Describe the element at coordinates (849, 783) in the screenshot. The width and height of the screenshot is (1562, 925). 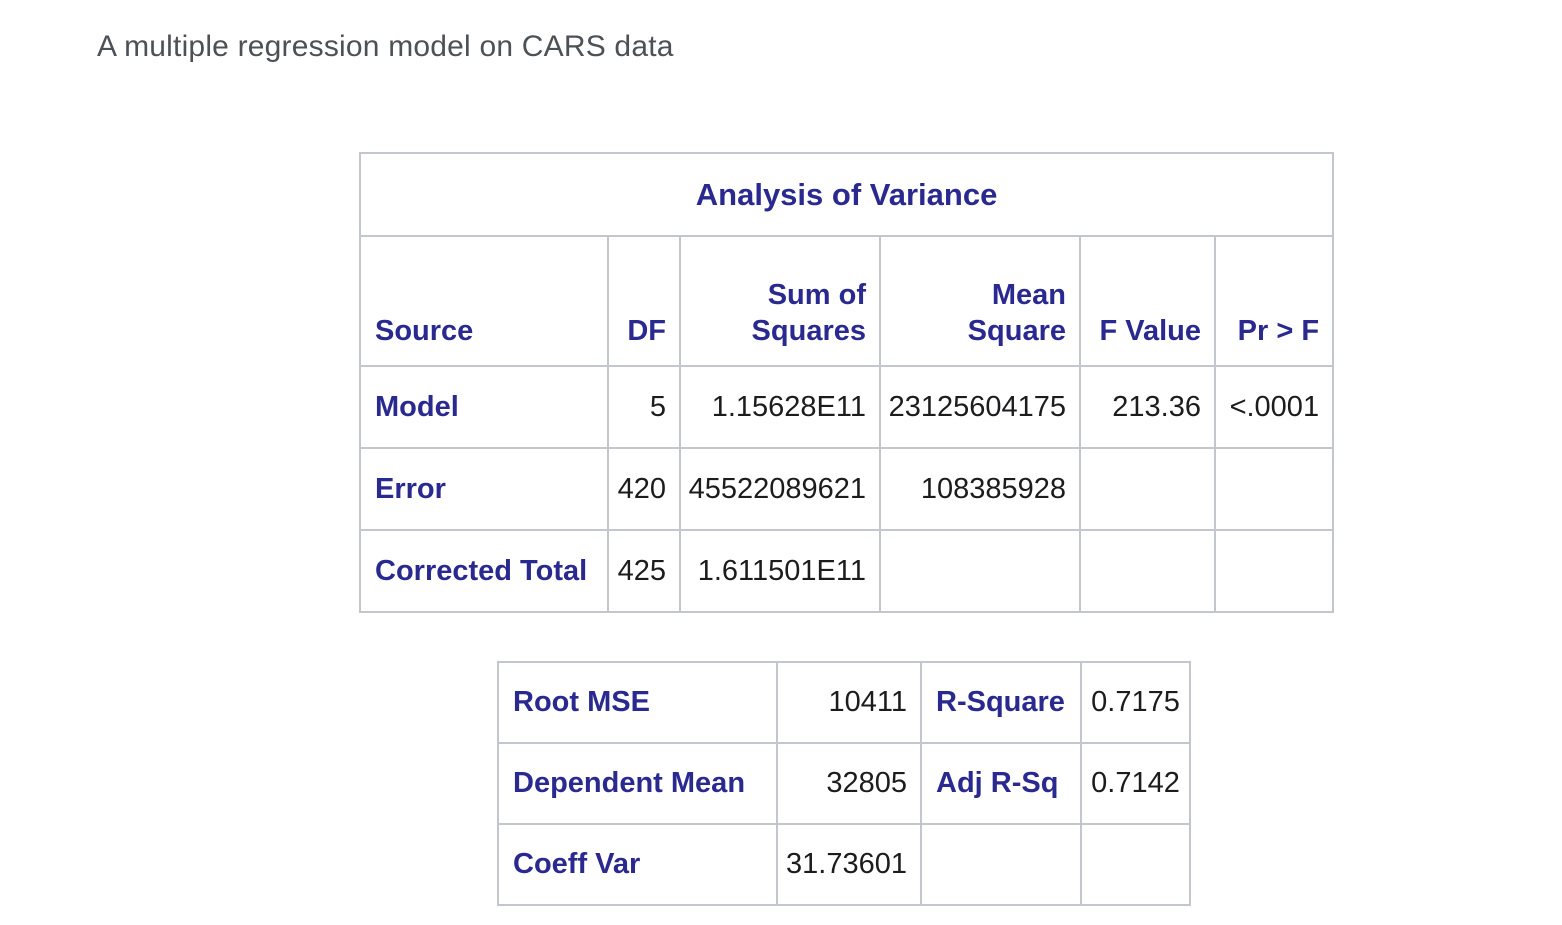
I see `fit-dependent-mean-value: 32805` at that location.